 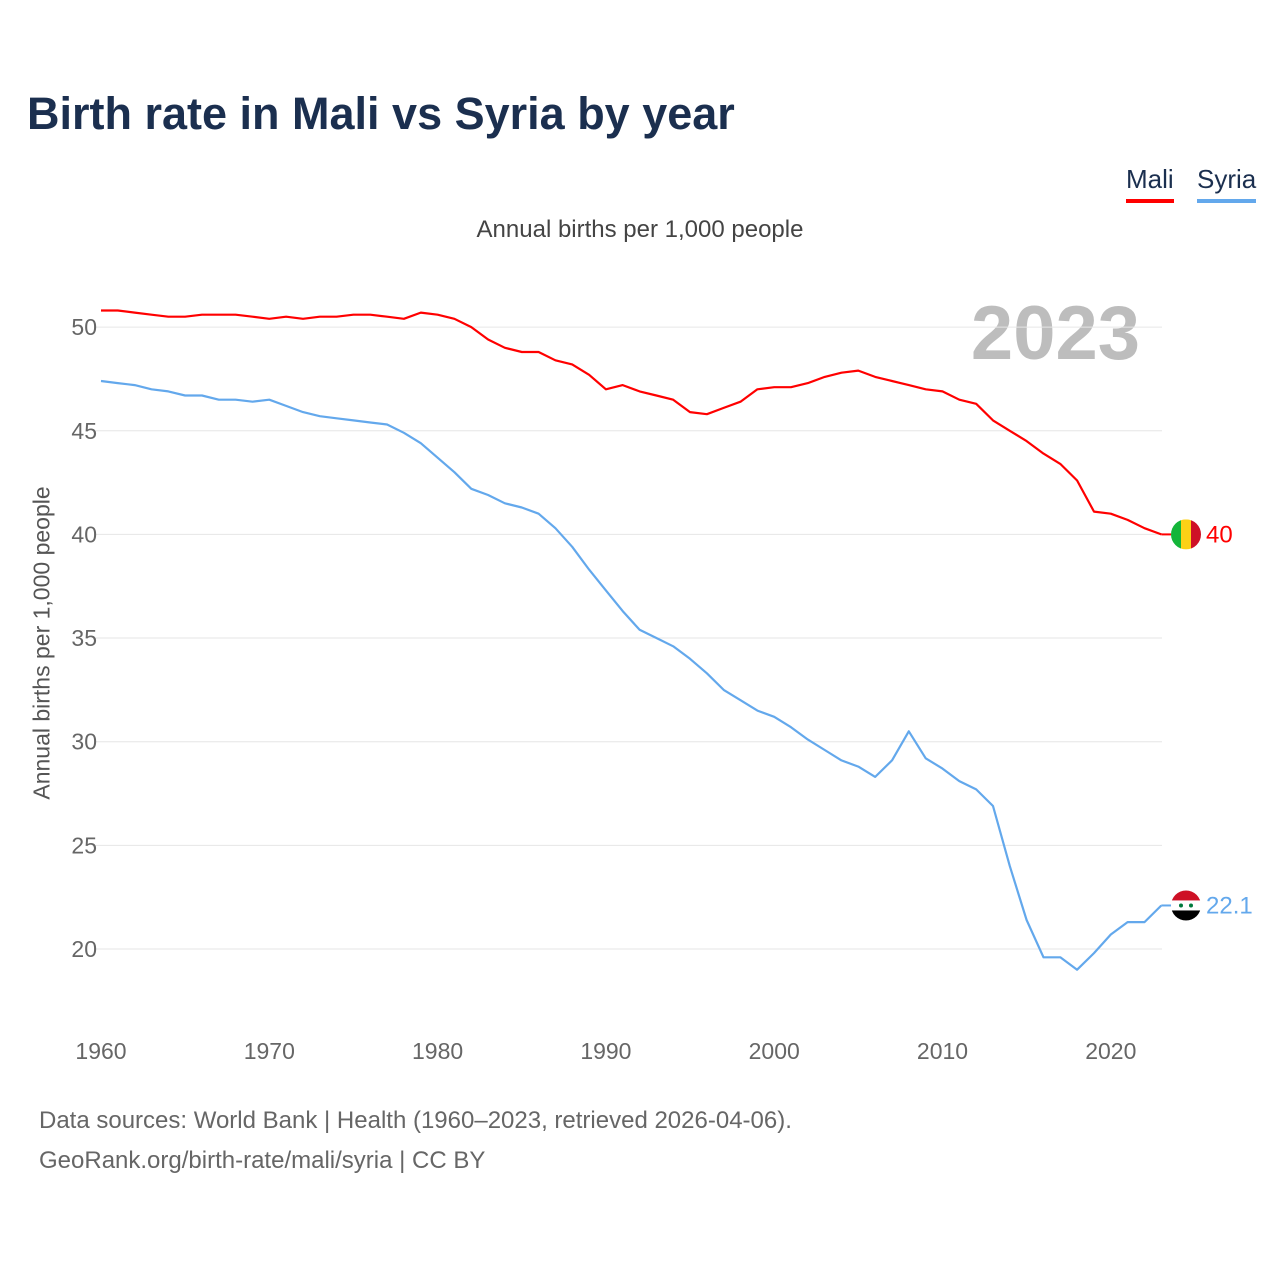 I want to click on series-line-mali, so click(x=631, y=422).